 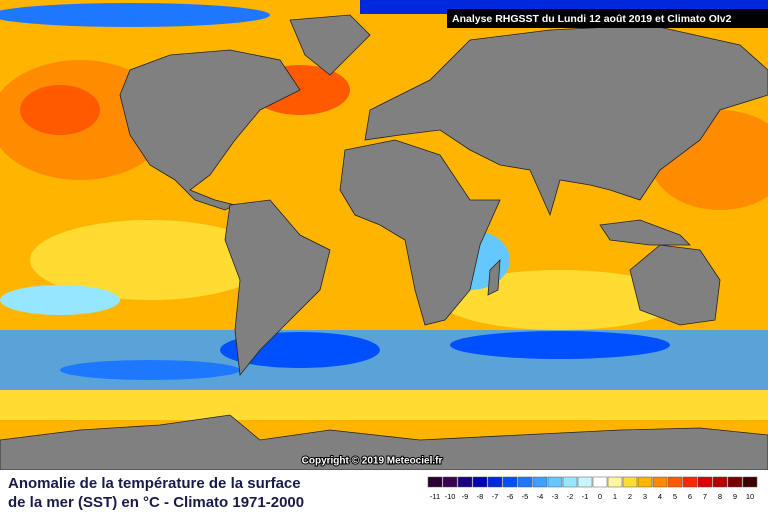 What do you see at coordinates (555, 496) in the screenshot?
I see `legend-label: -3` at bounding box center [555, 496].